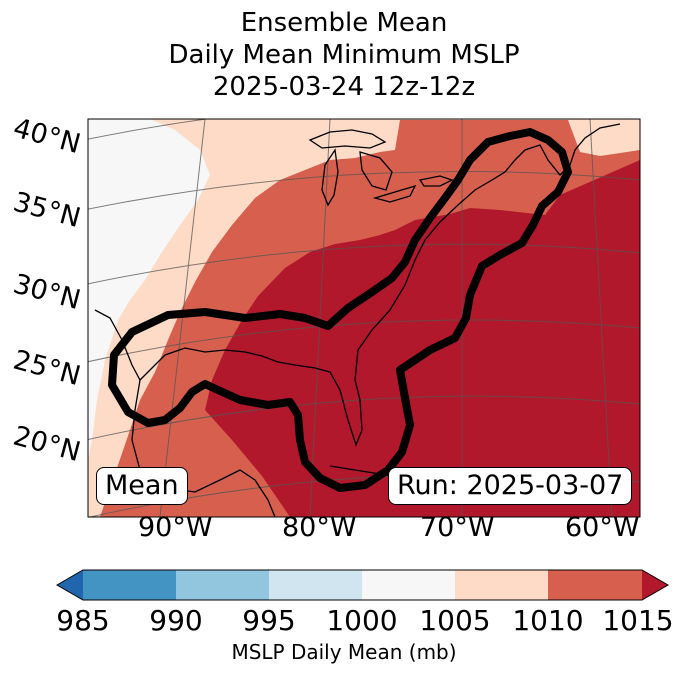 Image resolution: width=688 pixels, height=674 pixels. Describe the element at coordinates (344, 55) in the screenshot. I see `title-line-2: Daily Mean Minimum MSLP` at that location.